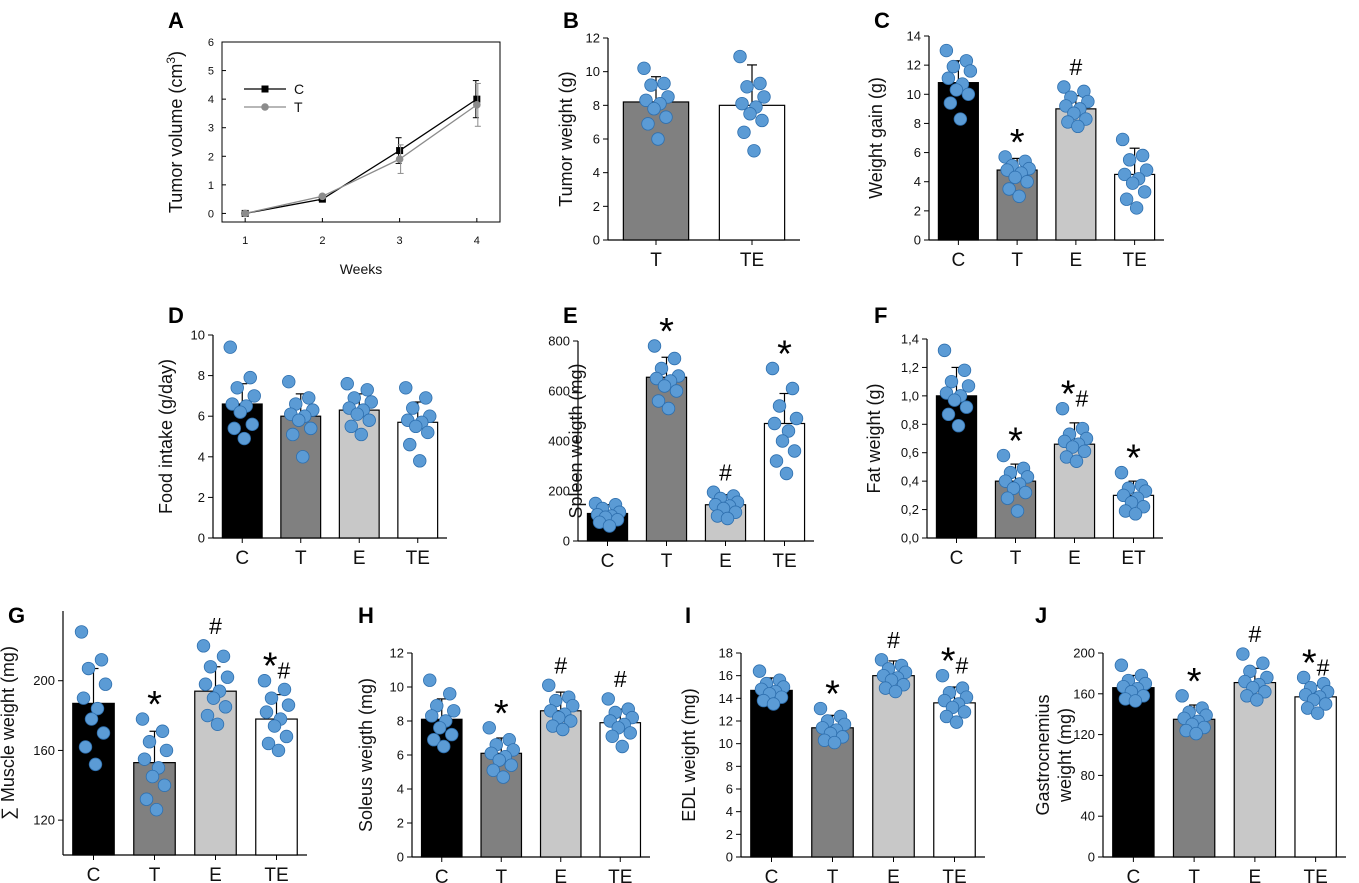 The image size is (1359, 883). What do you see at coordinates (729, 766) in the screenshot?
I see `y-tick-label: 8` at bounding box center [729, 766].